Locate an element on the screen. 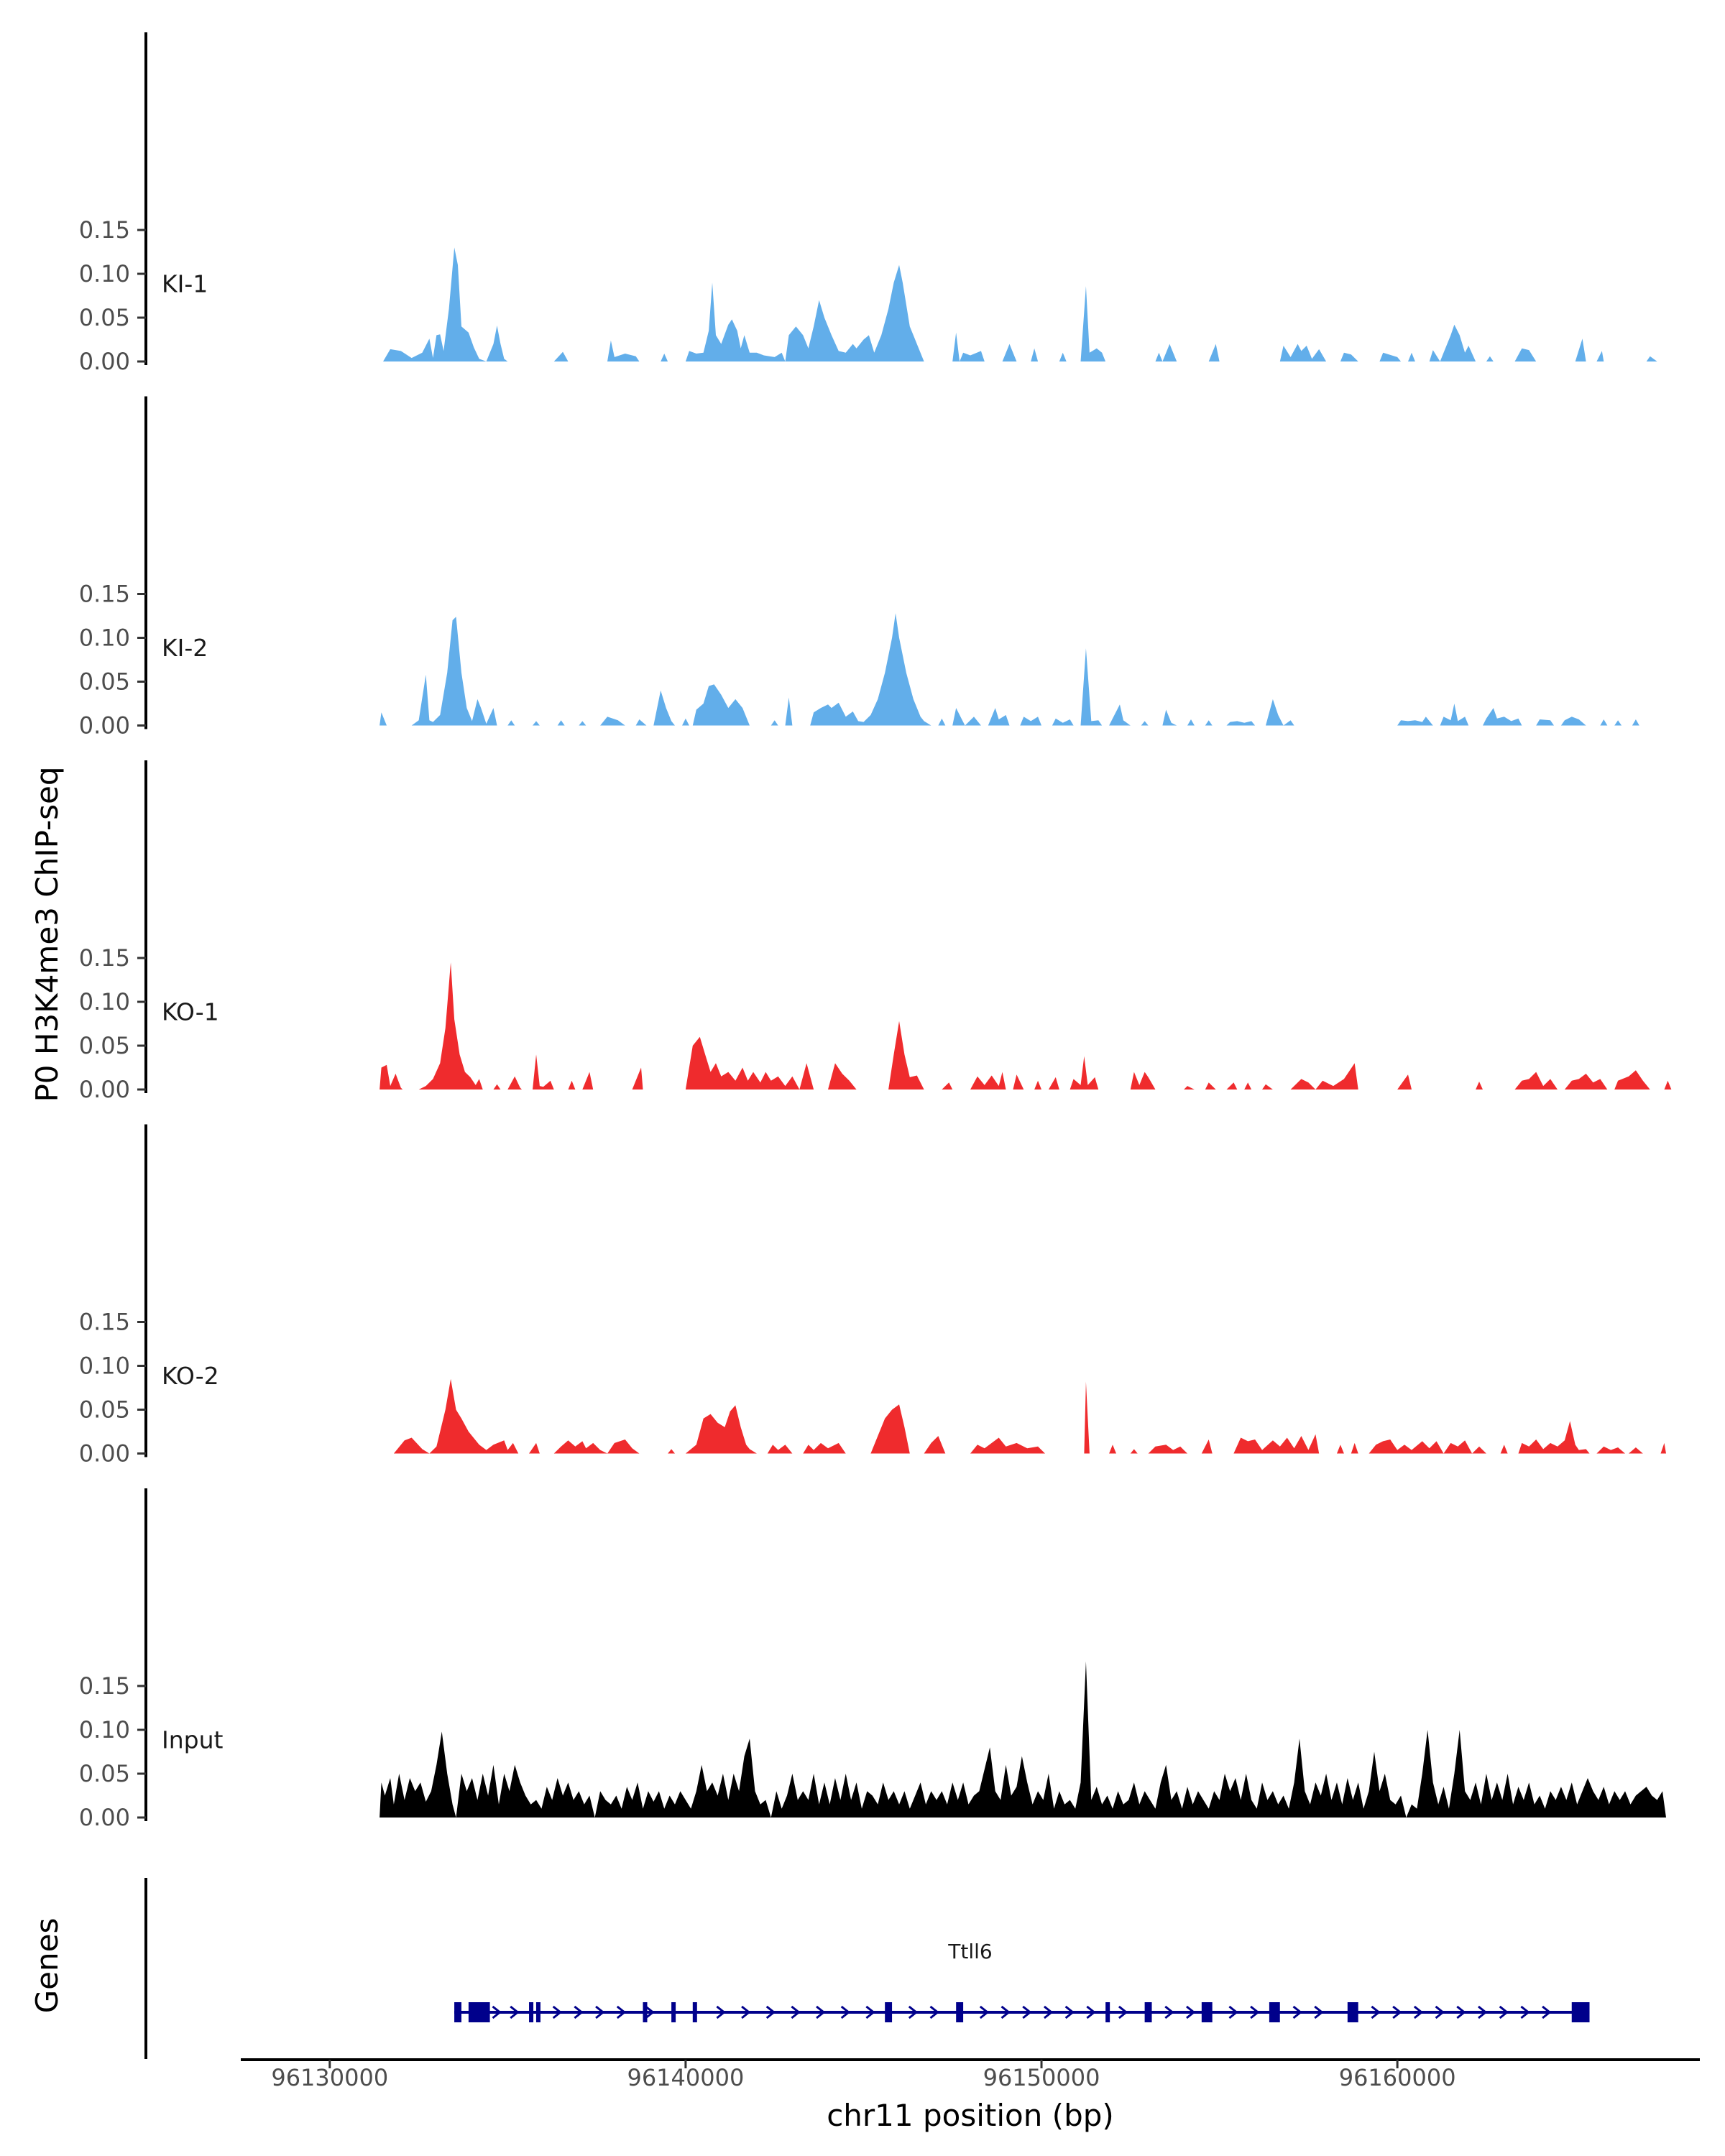 Image resolution: width=1725 pixels, height=2156 pixels. track-ko-2: 0.00 0.05 0.10 0.15 KO-2 is located at coordinates (872, 1296).